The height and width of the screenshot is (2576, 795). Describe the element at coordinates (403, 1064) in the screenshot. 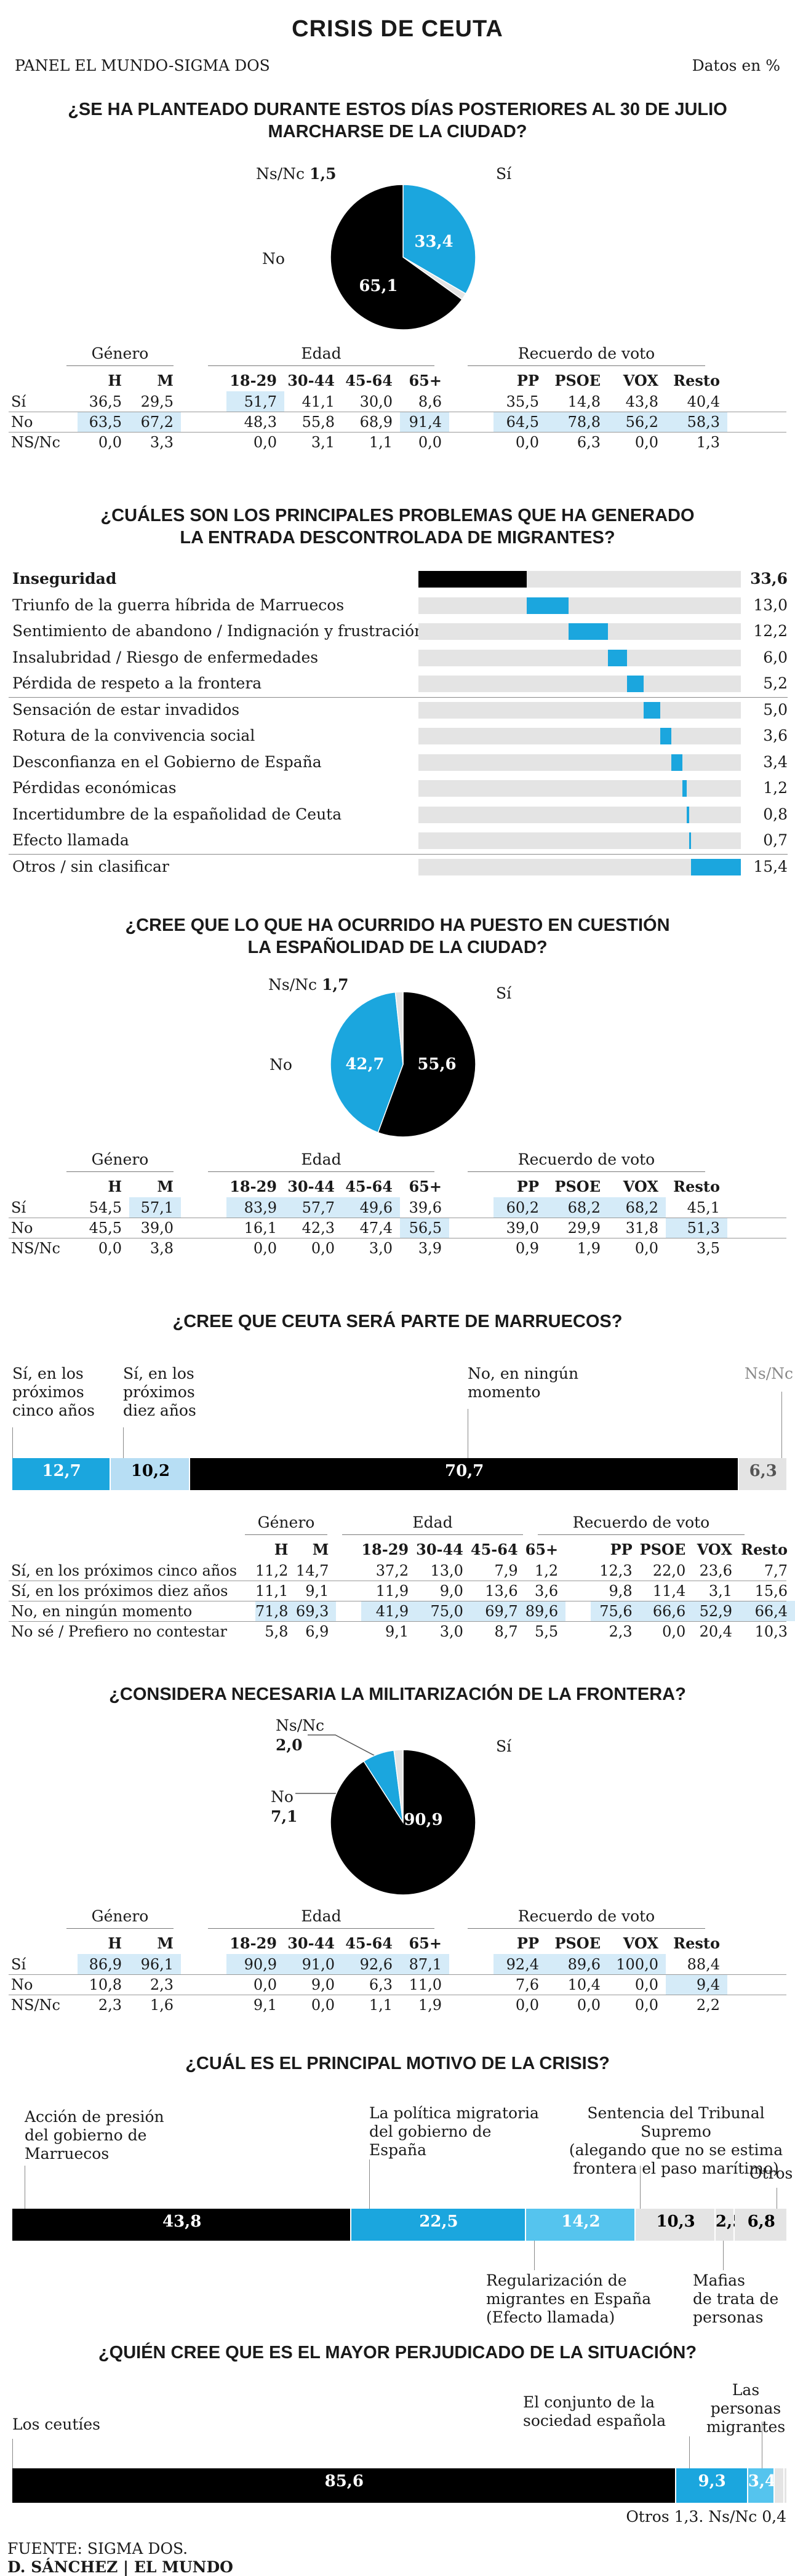

I see `q3-pie-chart: 55,6 42,7` at that location.